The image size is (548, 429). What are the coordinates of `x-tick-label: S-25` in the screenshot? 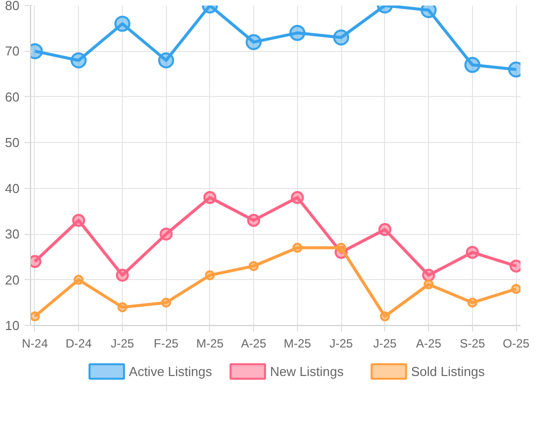 It's located at (473, 343).